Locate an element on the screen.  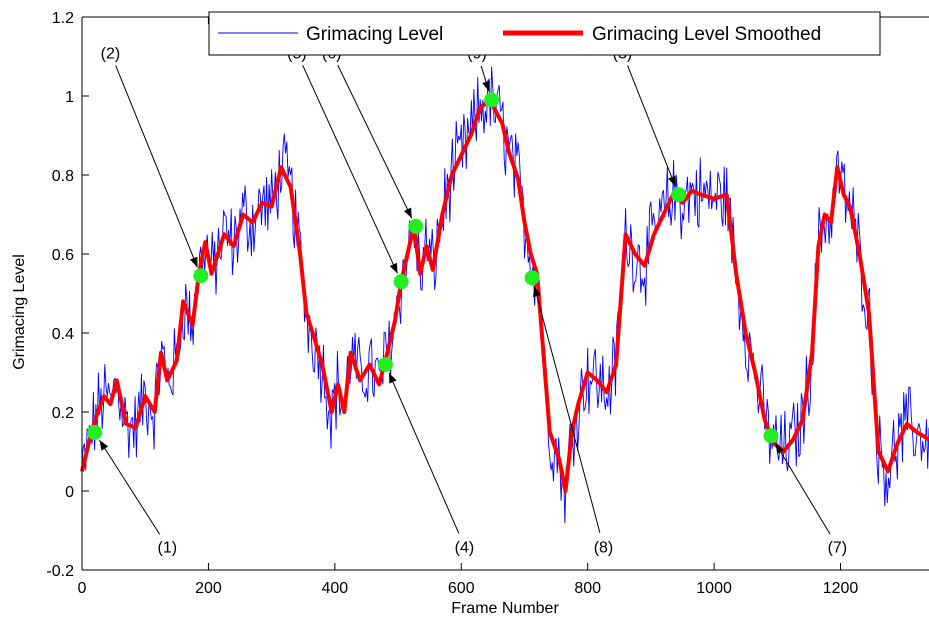
y-tick-label: 1.2 is located at coordinates (63, 18).